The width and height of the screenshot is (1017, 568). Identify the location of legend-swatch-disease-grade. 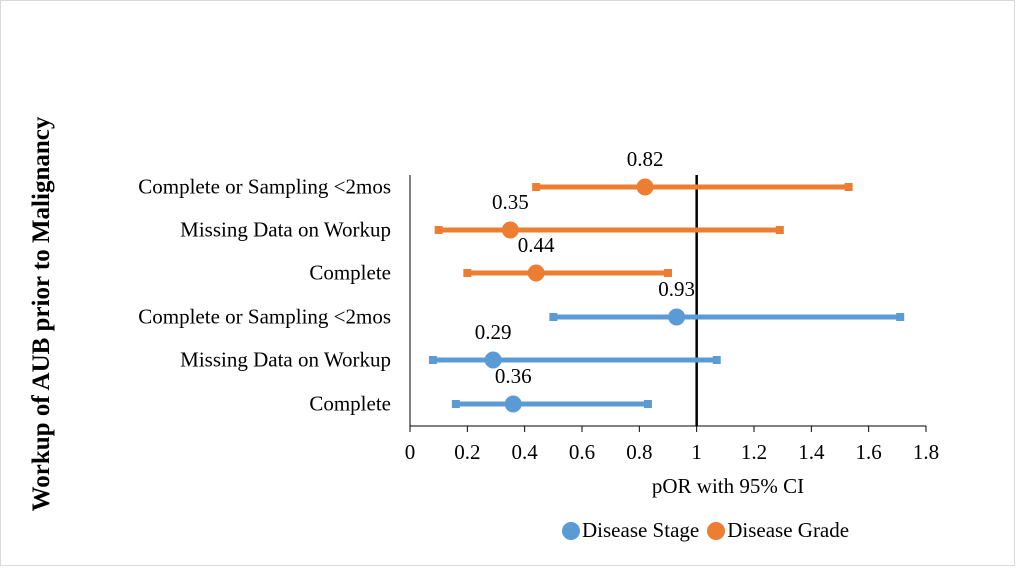
(716, 530).